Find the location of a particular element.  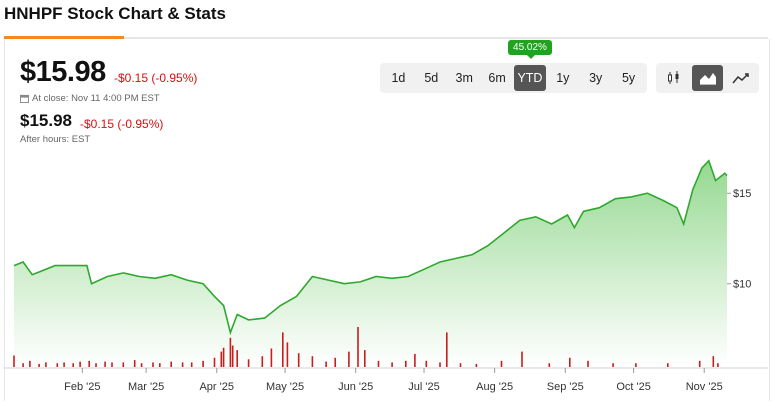

after-hours-change: -$0.15 (-0.95%) is located at coordinates (122, 124).